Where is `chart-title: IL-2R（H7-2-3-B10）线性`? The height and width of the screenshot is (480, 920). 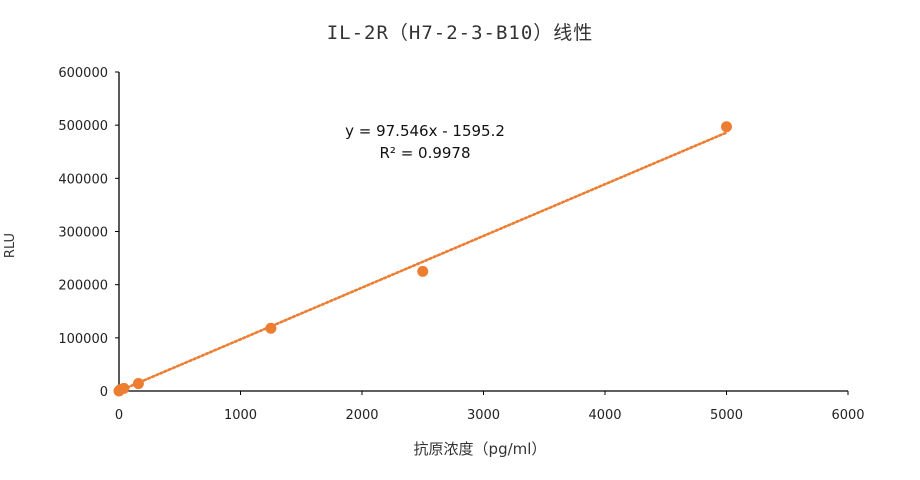 chart-title: IL-2R（H7-2-3-B10）线性 is located at coordinates (460, 33).